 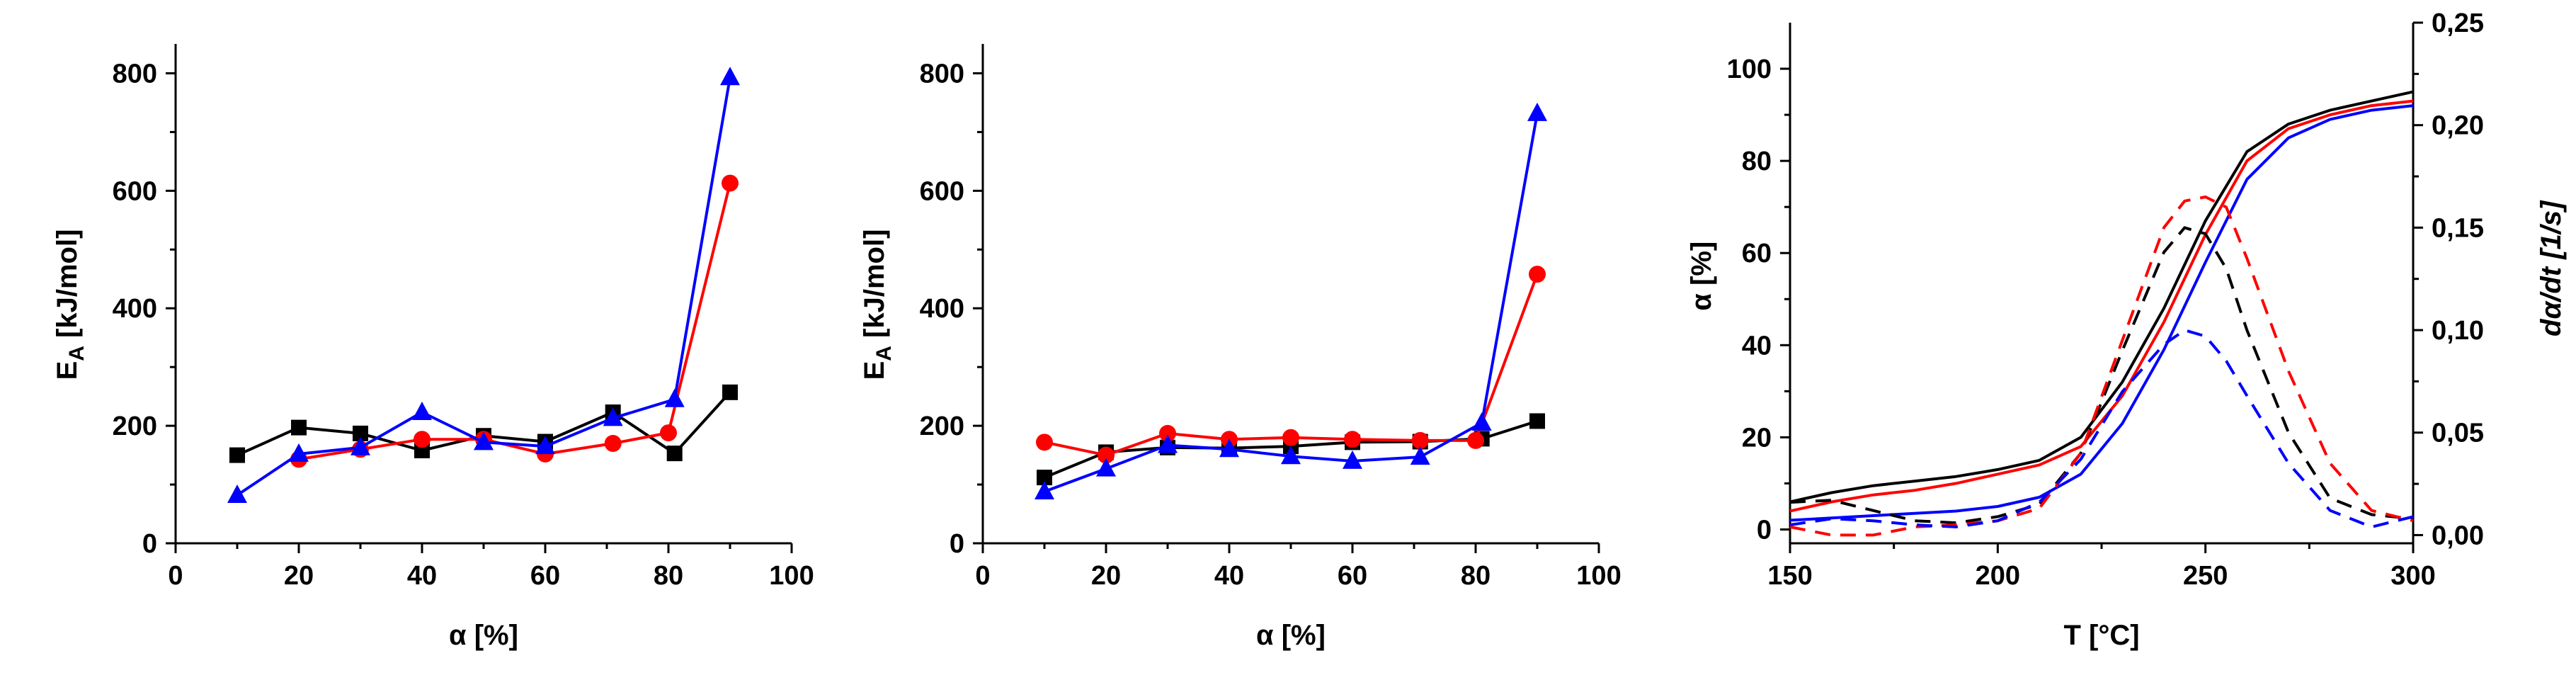 I want to click on series-blue-conversion-line, so click(x=2101, y=313).